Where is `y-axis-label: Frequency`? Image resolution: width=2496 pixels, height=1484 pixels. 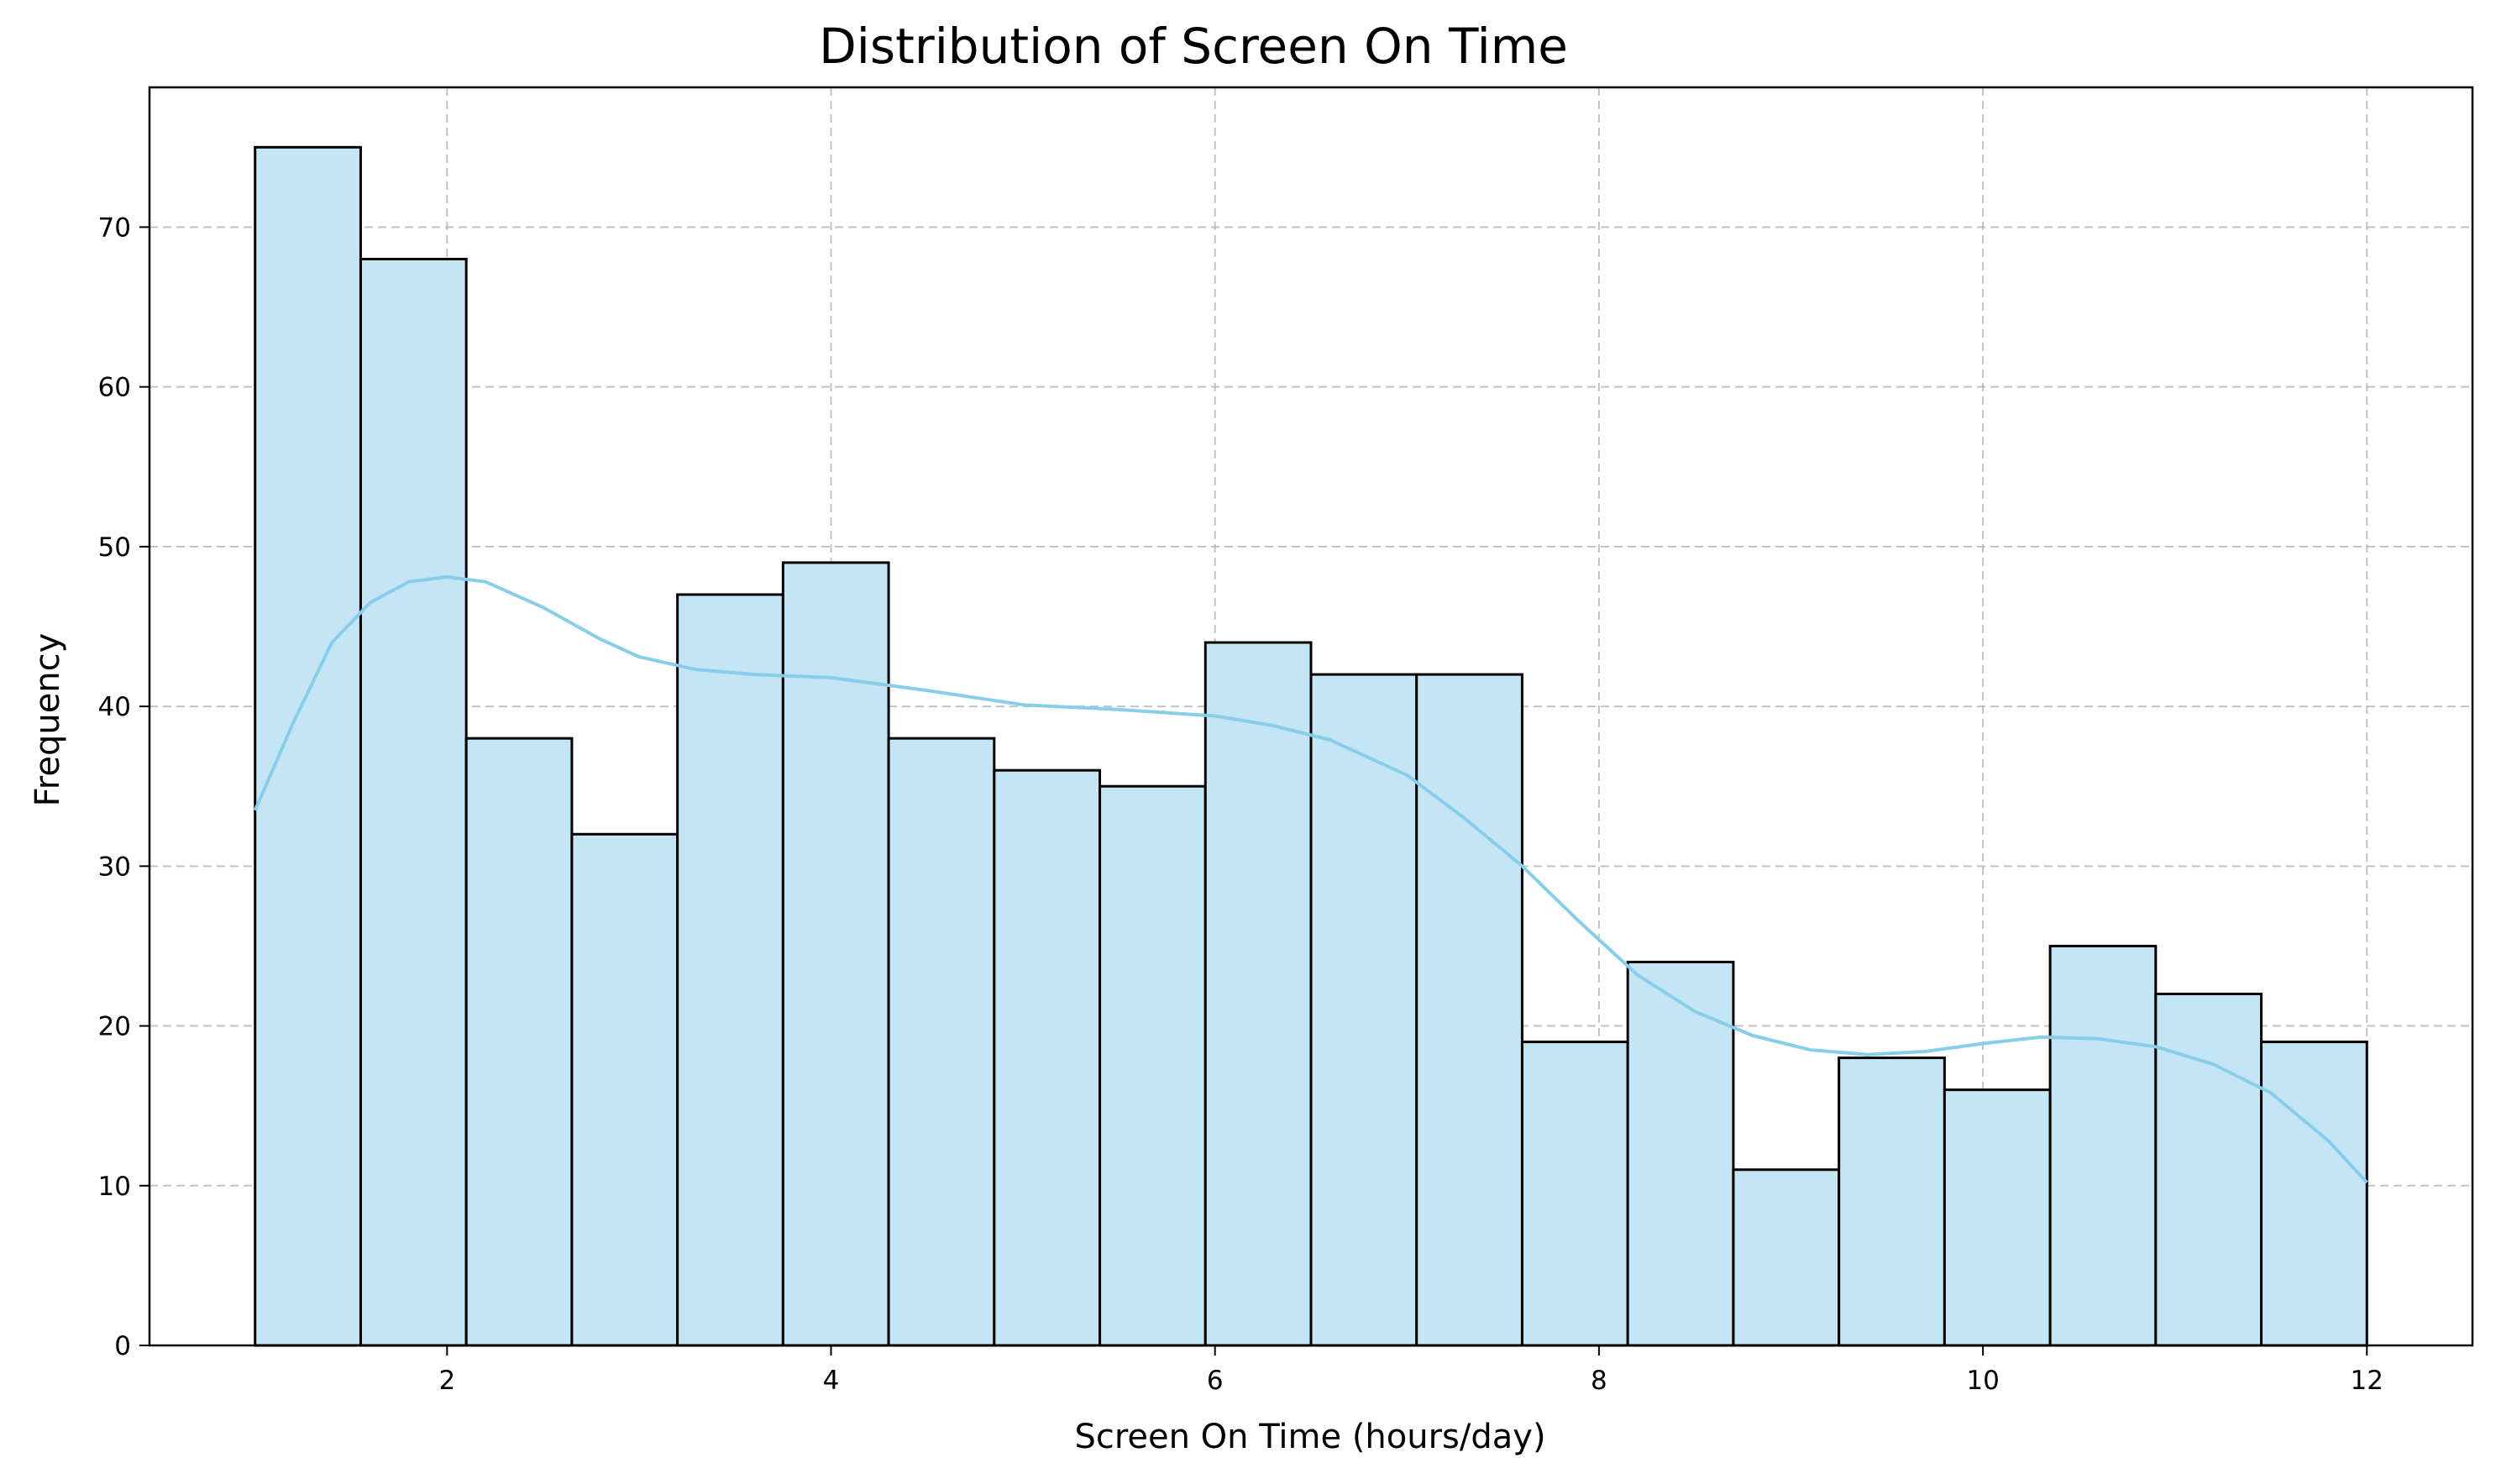
y-axis-label: Frequency is located at coordinates (48, 720).